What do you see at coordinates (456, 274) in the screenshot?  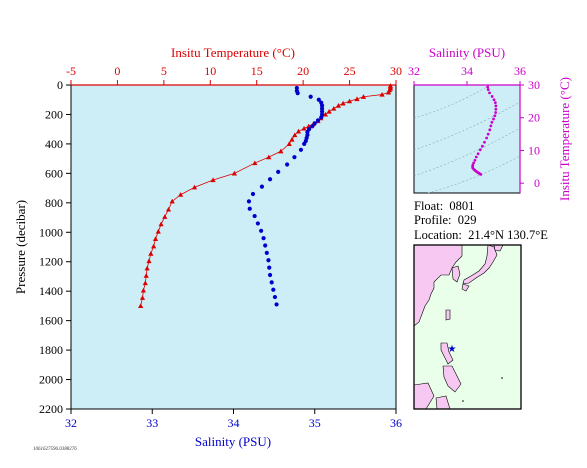 I see `map-land-korea` at bounding box center [456, 274].